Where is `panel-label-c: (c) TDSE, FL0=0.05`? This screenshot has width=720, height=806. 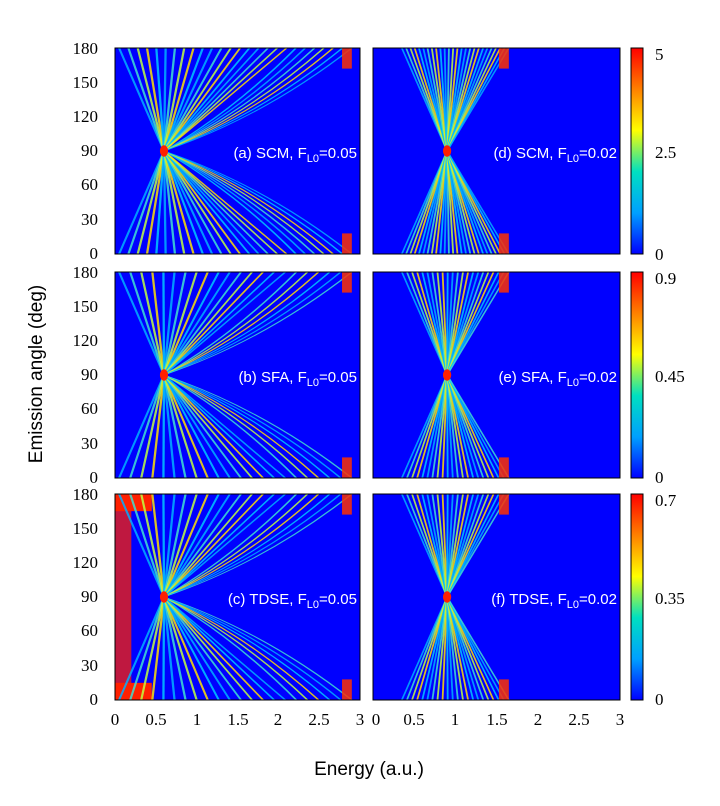
panel-label-c: (c) TDSE, FL0=0.05 is located at coordinates (292, 601).